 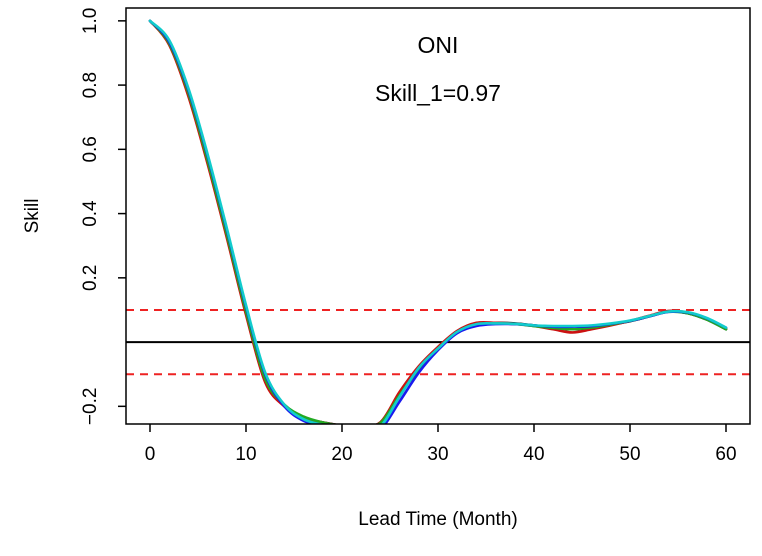 What do you see at coordinates (90, 278) in the screenshot?
I see `y-tick-label: 0.2` at bounding box center [90, 278].